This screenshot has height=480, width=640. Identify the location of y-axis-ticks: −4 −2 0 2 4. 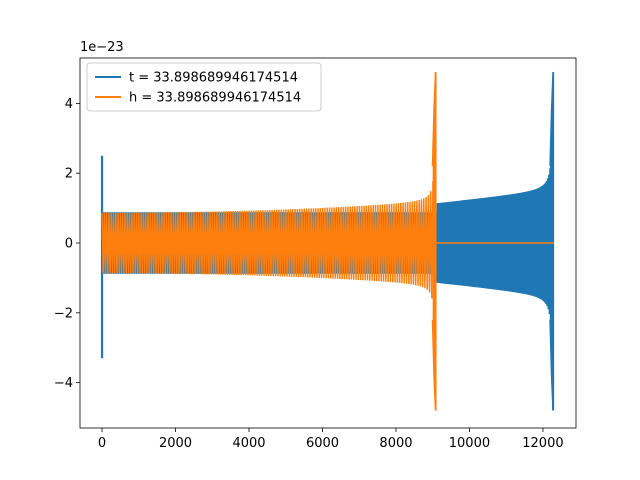
(67, 244).